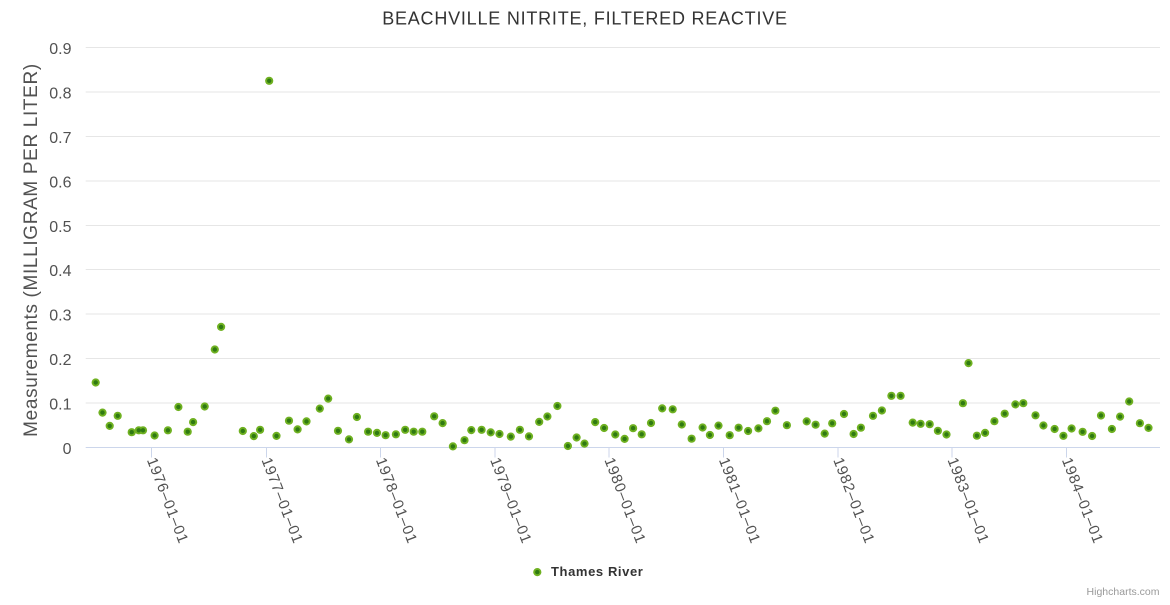 This screenshot has width=1170, height=605. Describe the element at coordinates (60, 316) in the screenshot. I see `svg-text: 0.3` at that location.